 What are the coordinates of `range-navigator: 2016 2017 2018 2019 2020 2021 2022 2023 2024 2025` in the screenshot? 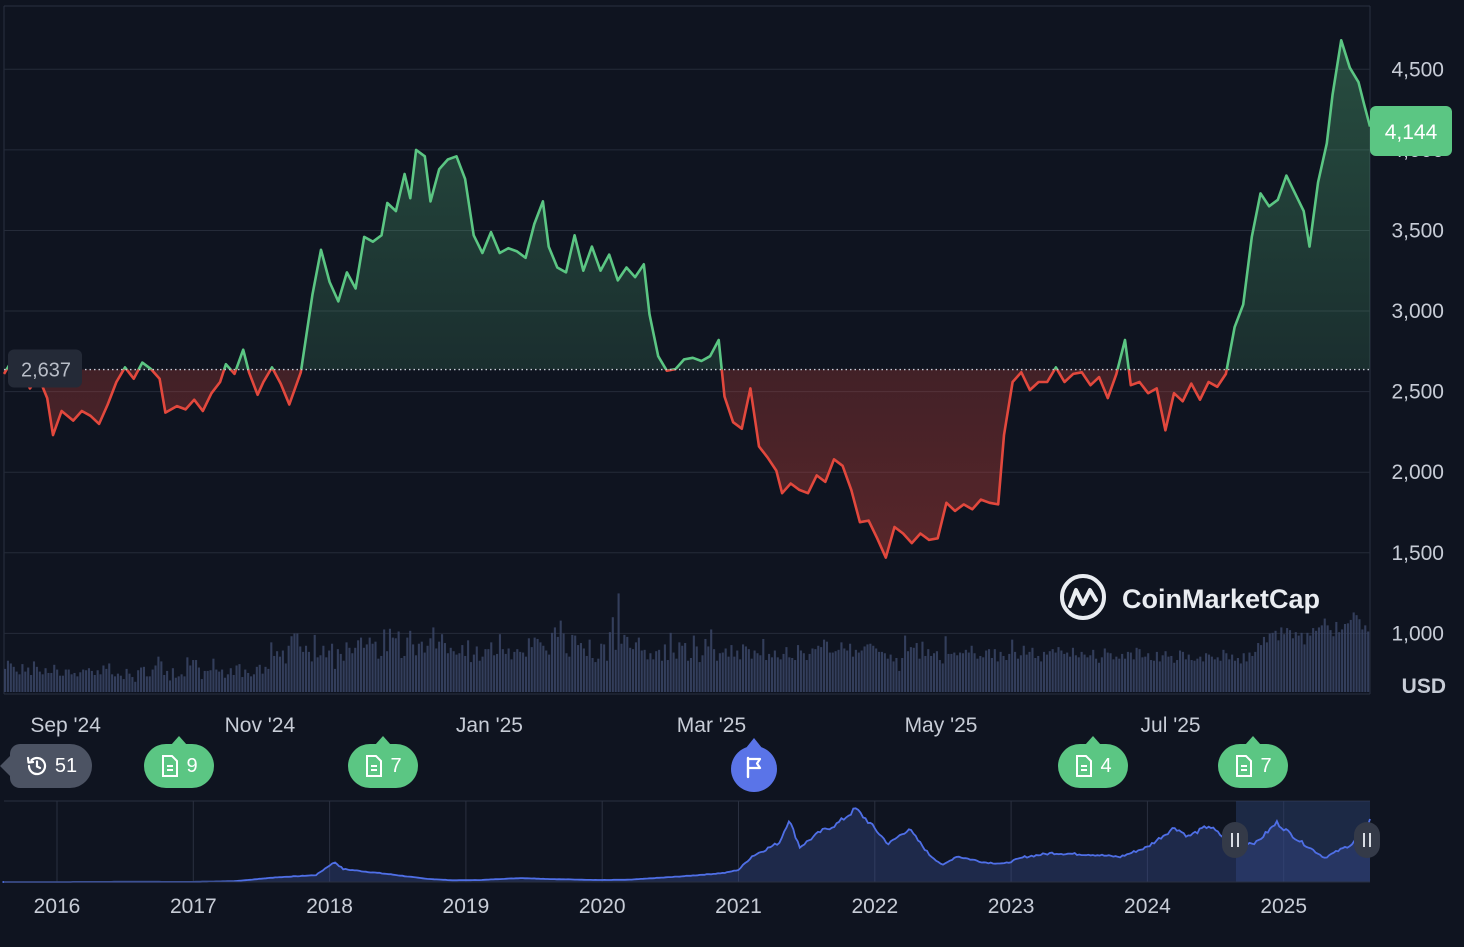 It's located at (691, 859).